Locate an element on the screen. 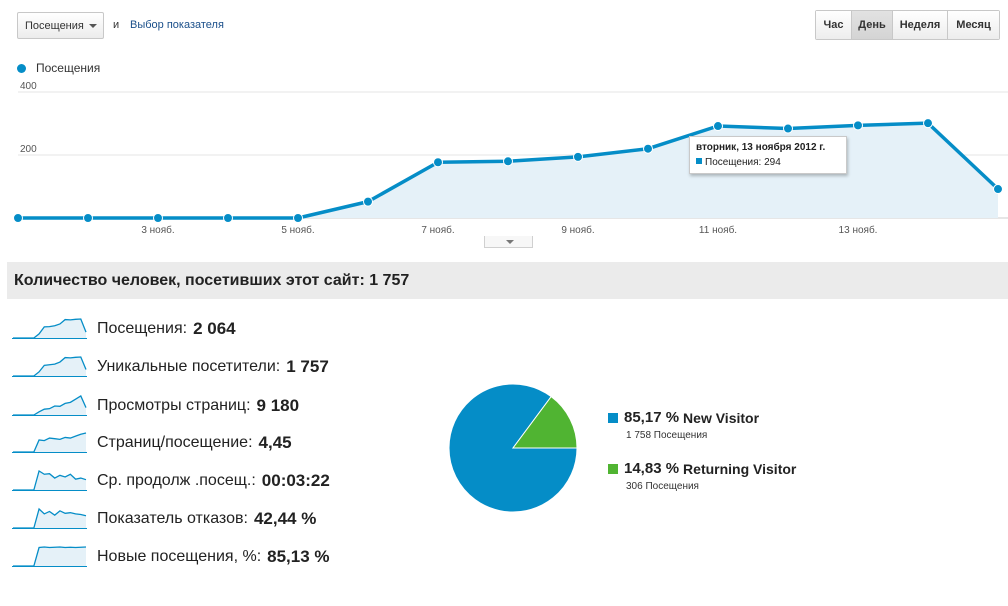 This screenshot has height=606, width=1008. sparkline-new-visits is located at coordinates (49, 556).